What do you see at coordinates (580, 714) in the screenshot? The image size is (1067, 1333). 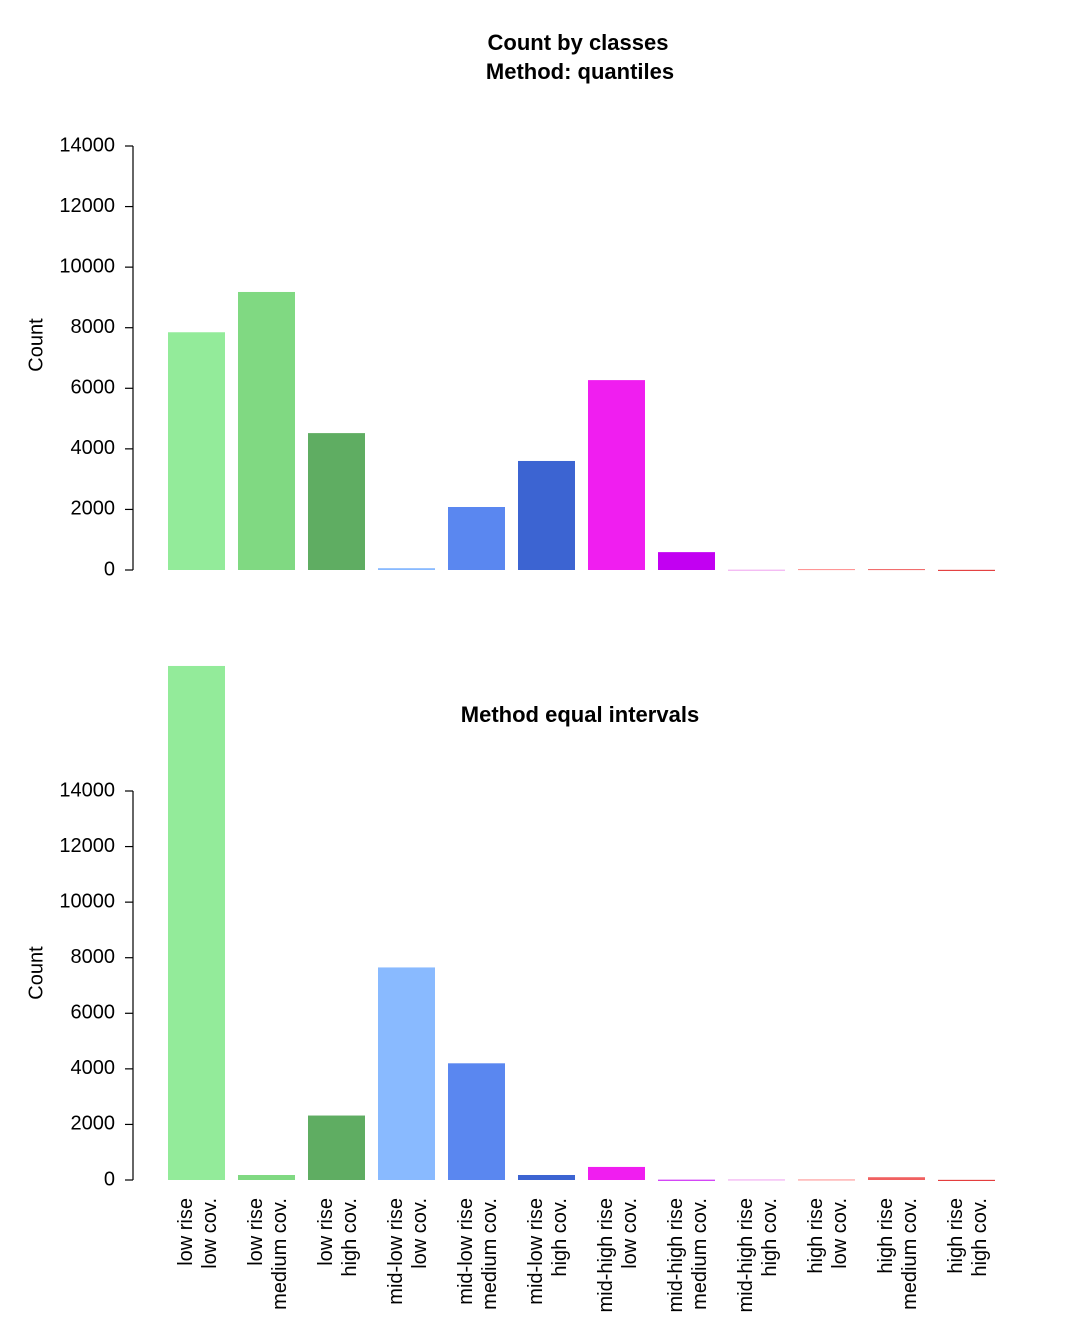 I see `chart-title: Method equal intervals` at bounding box center [580, 714].